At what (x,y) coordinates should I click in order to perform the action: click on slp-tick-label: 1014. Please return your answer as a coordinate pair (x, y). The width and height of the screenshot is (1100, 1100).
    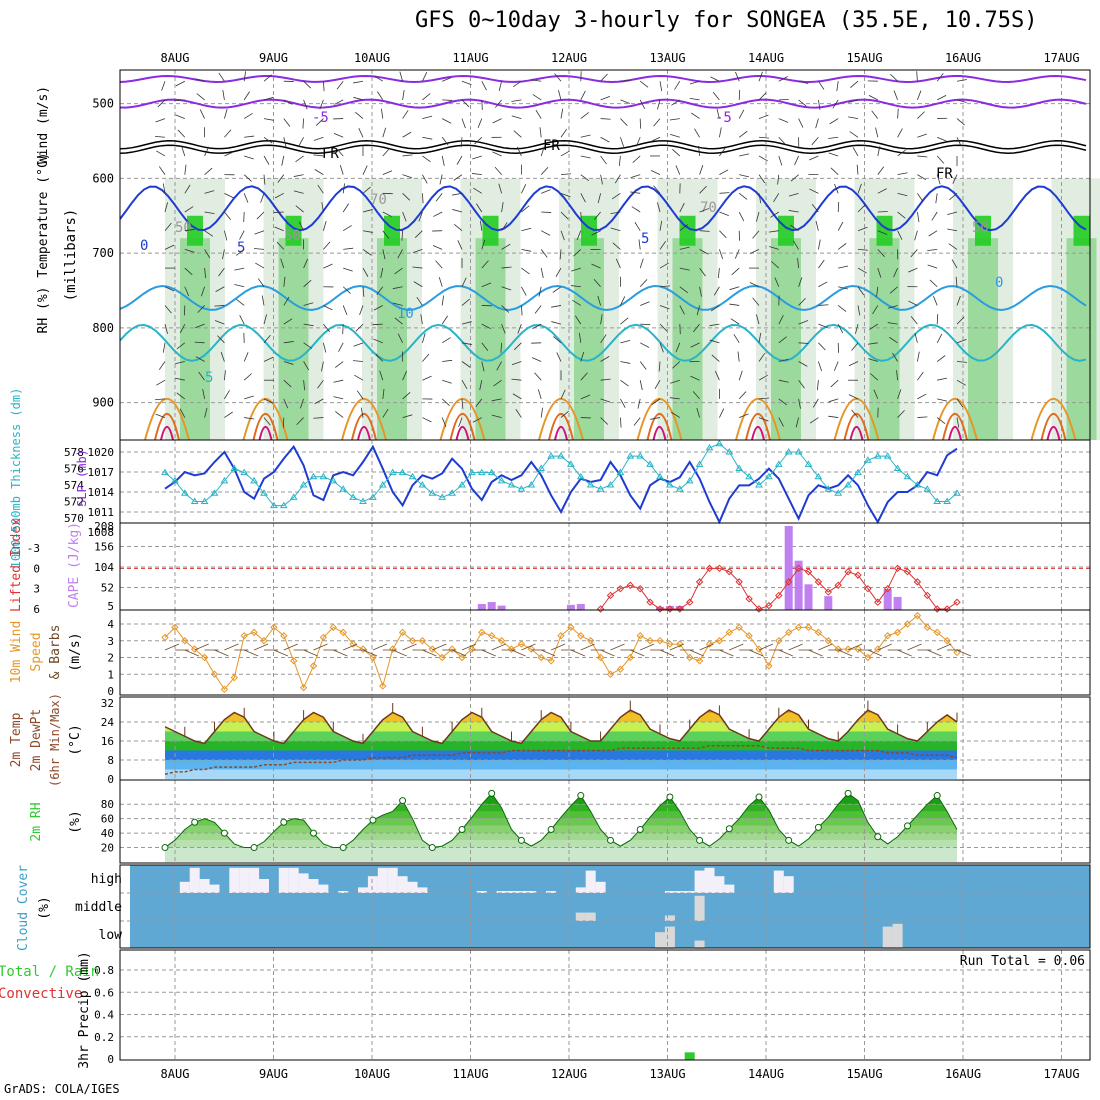
    Looking at the image, I should click on (101, 492).